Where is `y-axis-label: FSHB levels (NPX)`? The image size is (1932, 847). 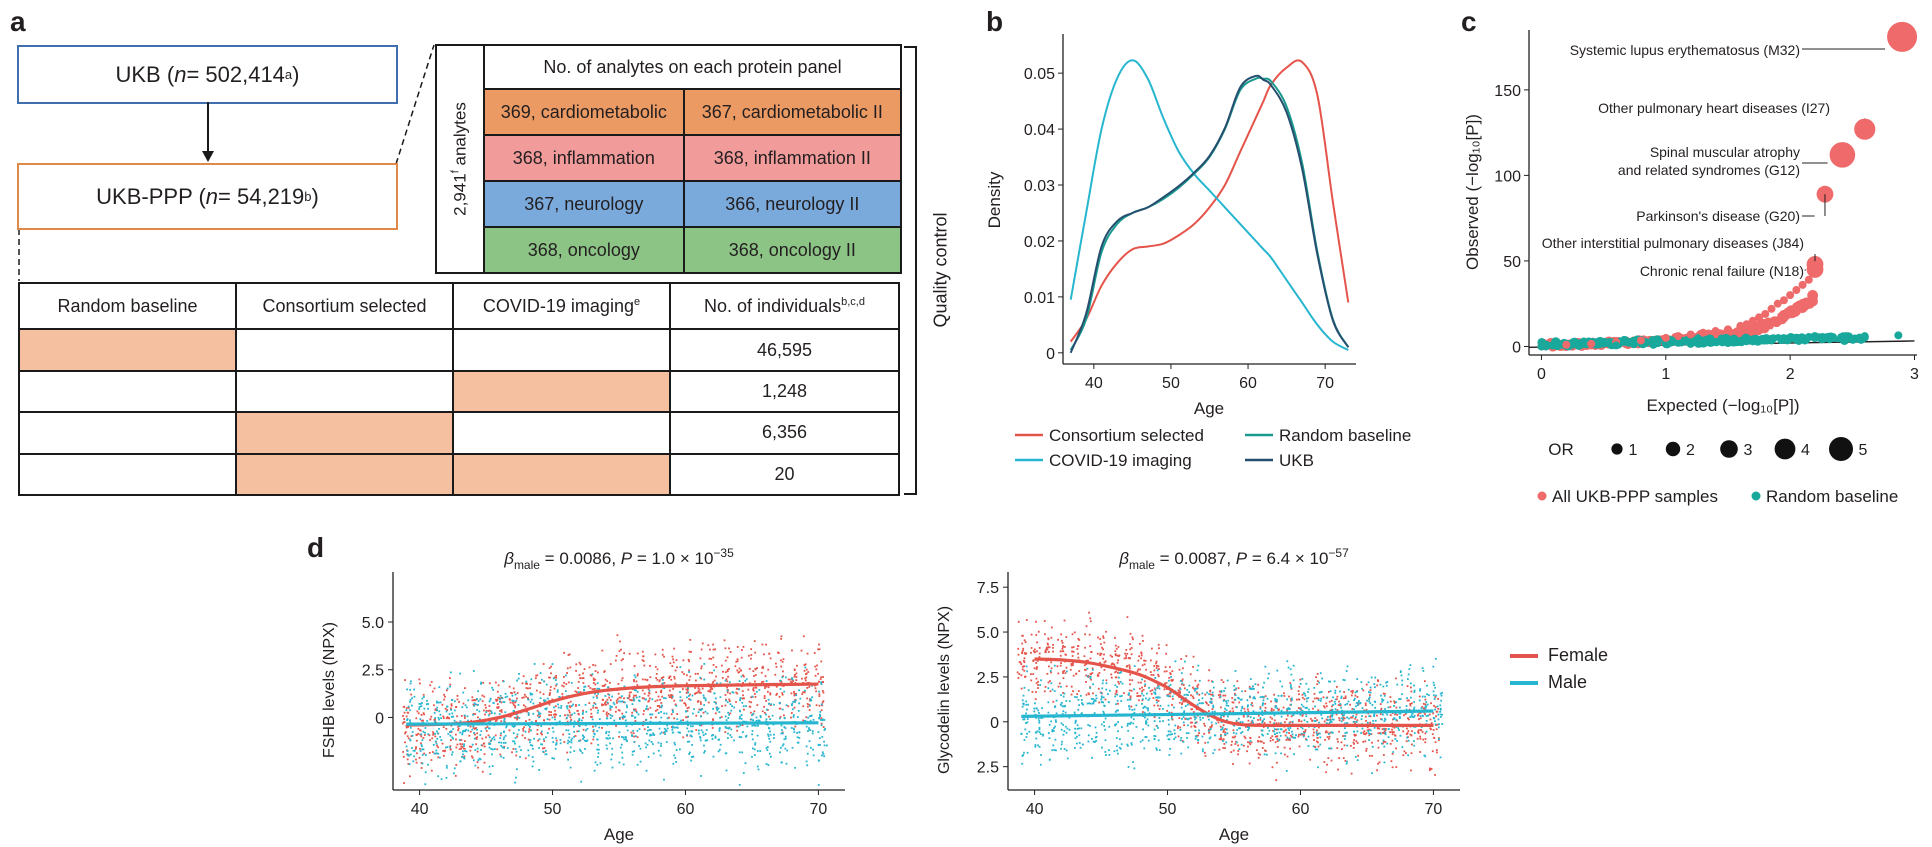 y-axis-label: FSHB levels (NPX) is located at coordinates (329, 690).